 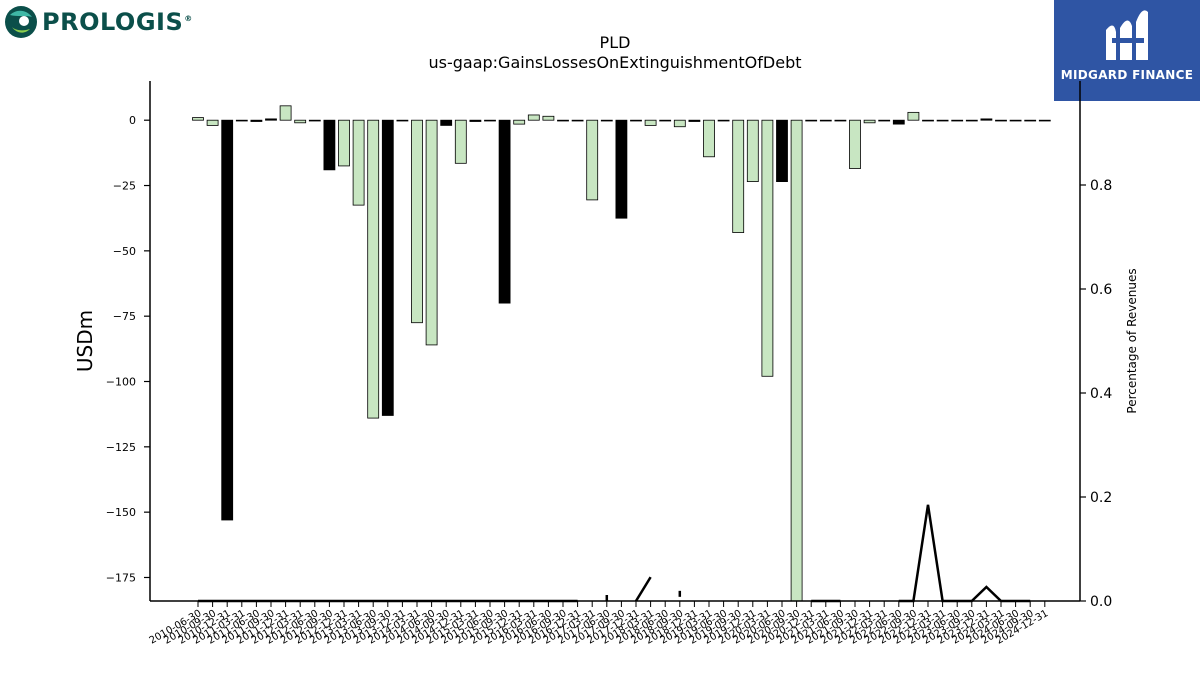 I want to click on chart-title: PLD, so click(x=615, y=42).